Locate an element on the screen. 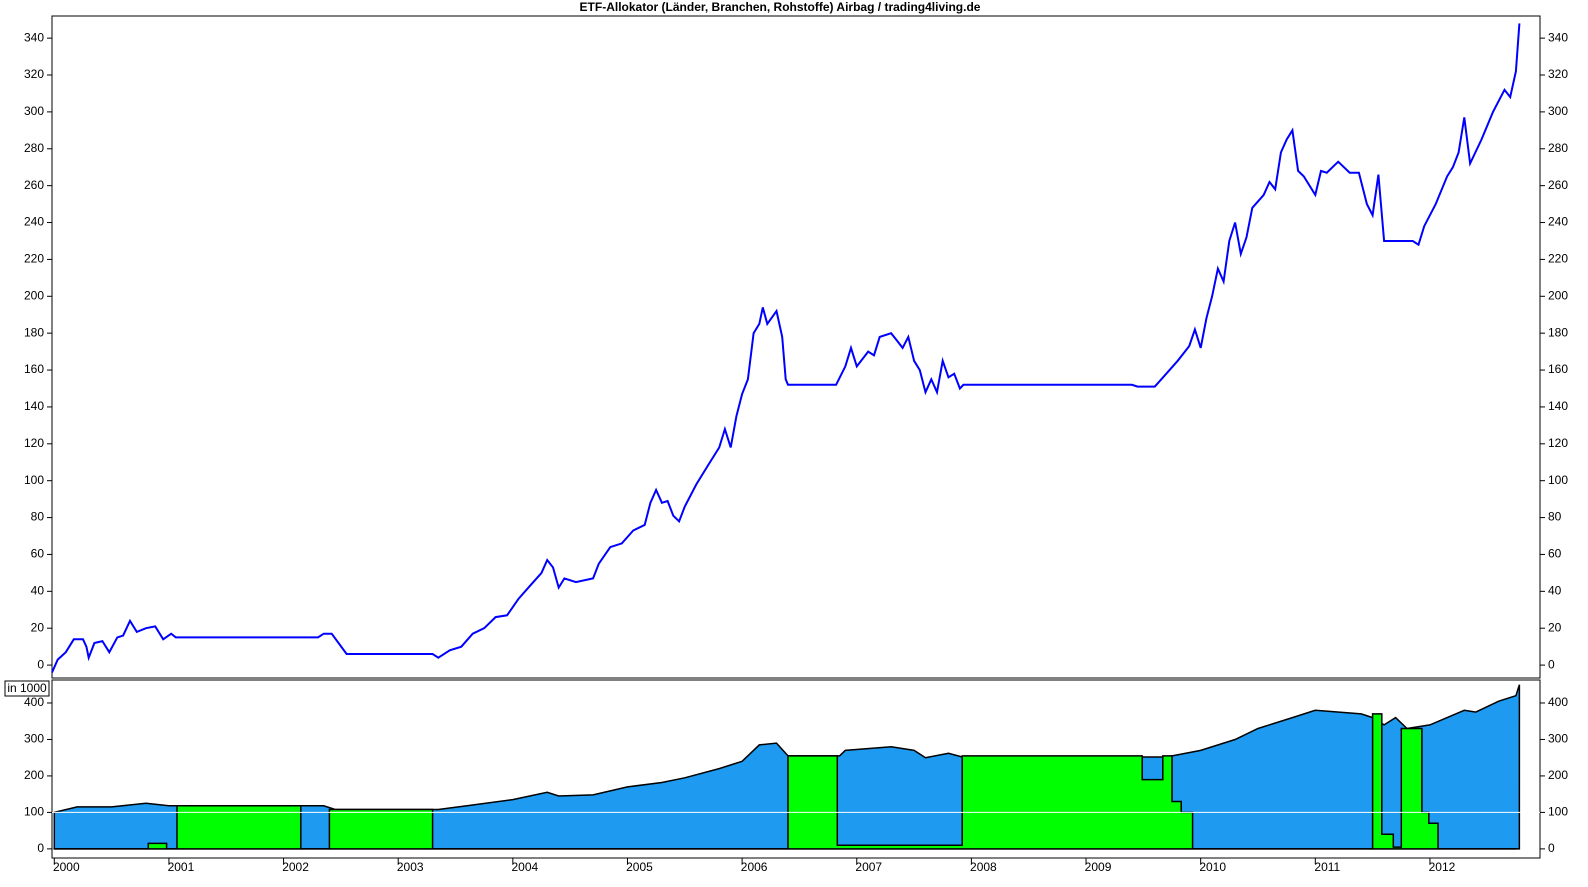 The height and width of the screenshot is (887, 1588). x-tick-label: 2000 is located at coordinates (66, 867).